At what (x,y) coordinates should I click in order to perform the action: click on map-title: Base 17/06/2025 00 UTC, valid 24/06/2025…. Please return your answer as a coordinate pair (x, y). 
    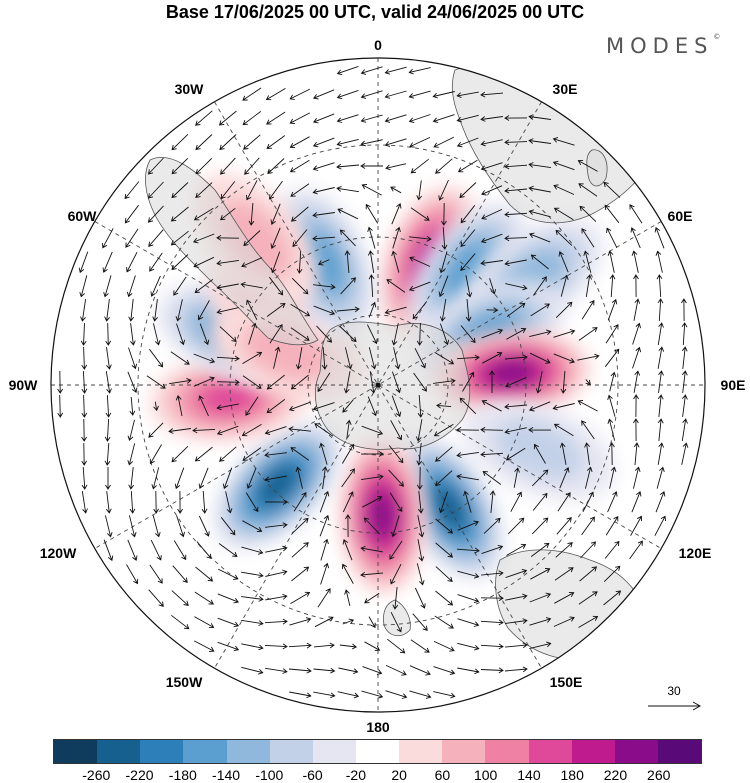
    Looking at the image, I should click on (375, 12).